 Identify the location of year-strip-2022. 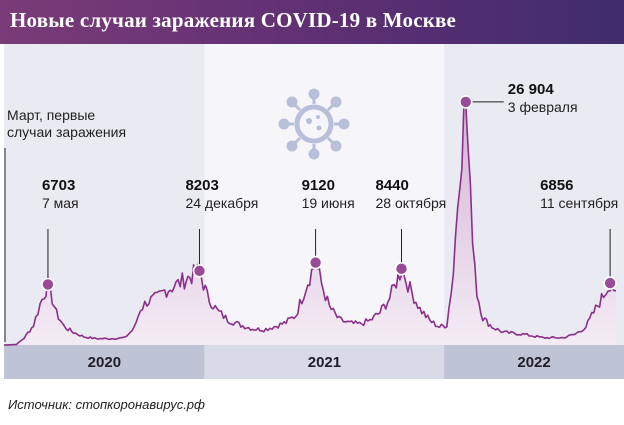
(534, 362).